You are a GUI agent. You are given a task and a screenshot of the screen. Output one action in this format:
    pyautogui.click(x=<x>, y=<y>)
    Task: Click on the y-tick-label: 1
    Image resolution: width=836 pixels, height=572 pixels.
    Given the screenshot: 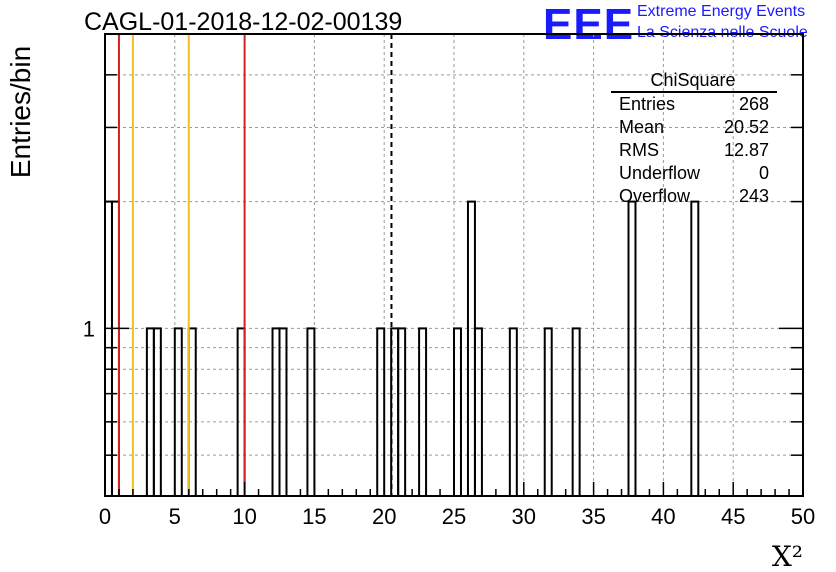 What is the action you would take?
    pyautogui.click(x=89, y=328)
    